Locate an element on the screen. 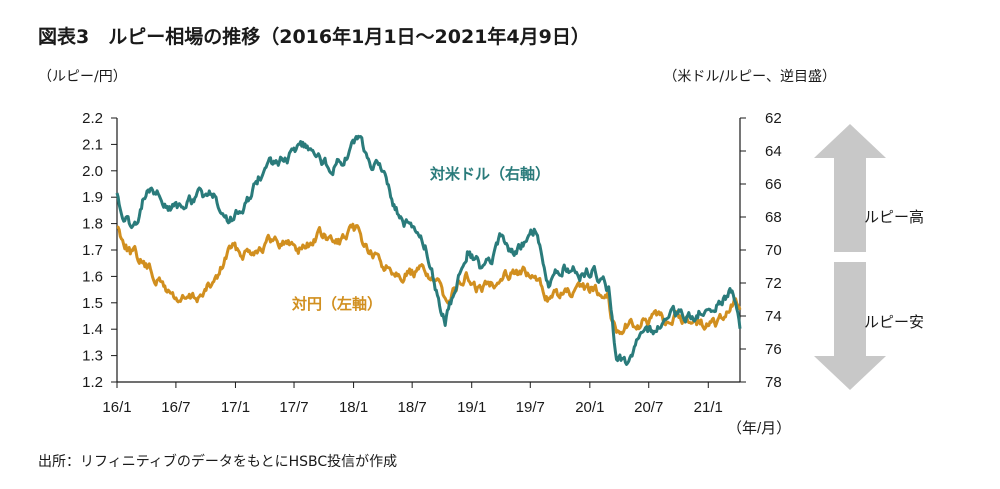 Image resolution: width=1000 pixels, height=489 pixels. usd-series-label: 対米ドル（右軸） is located at coordinates (489, 174).